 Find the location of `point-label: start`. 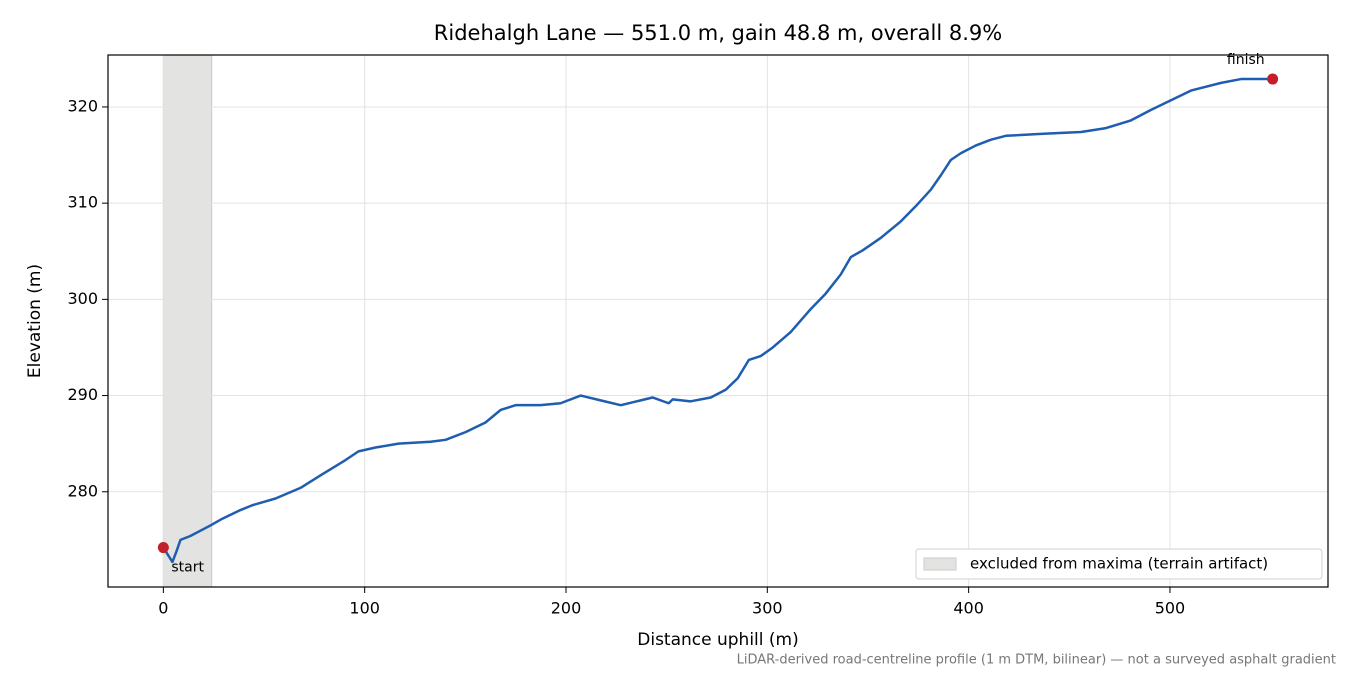

point-label: start is located at coordinates (187, 568).